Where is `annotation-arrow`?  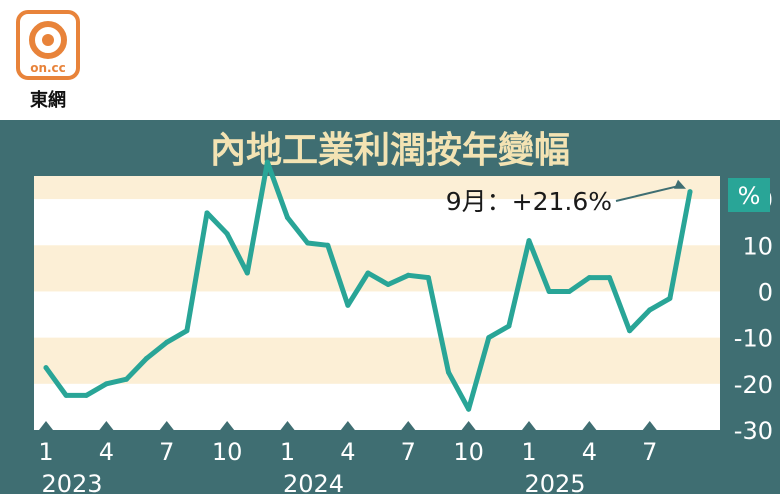 annotation-arrow is located at coordinates (648, 193).